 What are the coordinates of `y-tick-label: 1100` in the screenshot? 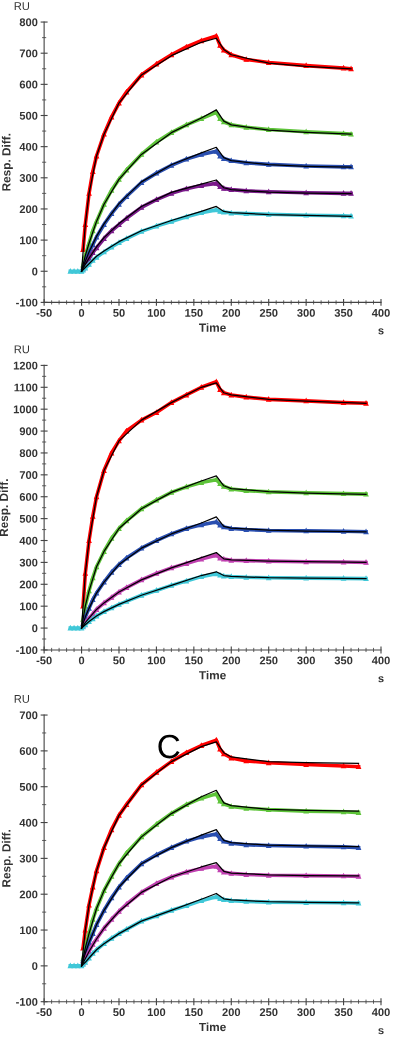 It's located at (26, 387).